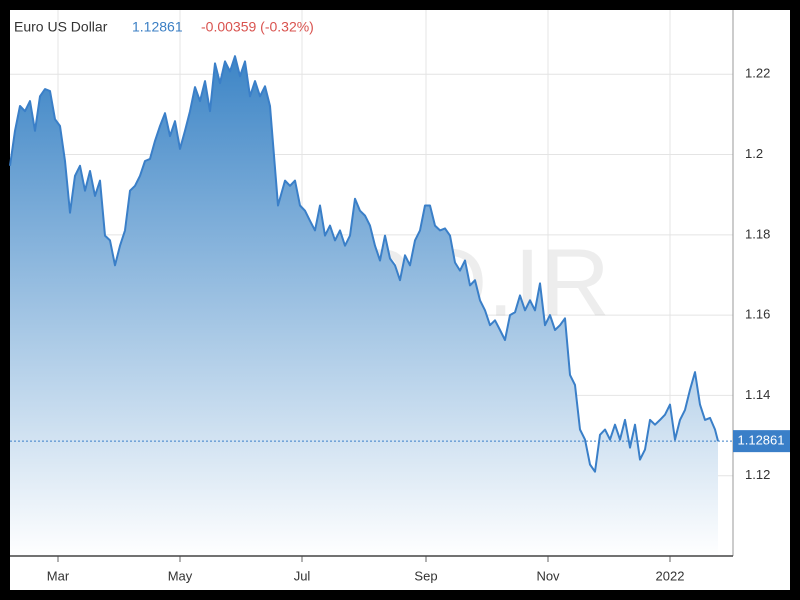  What do you see at coordinates (302, 575) in the screenshot?
I see `x-tick-label: Jul` at bounding box center [302, 575].